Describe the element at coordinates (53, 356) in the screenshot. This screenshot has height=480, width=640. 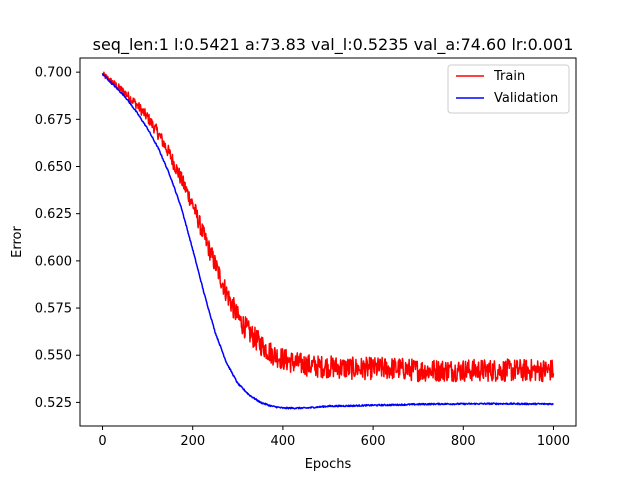
I see `y-tick-label: 0.550` at that location.